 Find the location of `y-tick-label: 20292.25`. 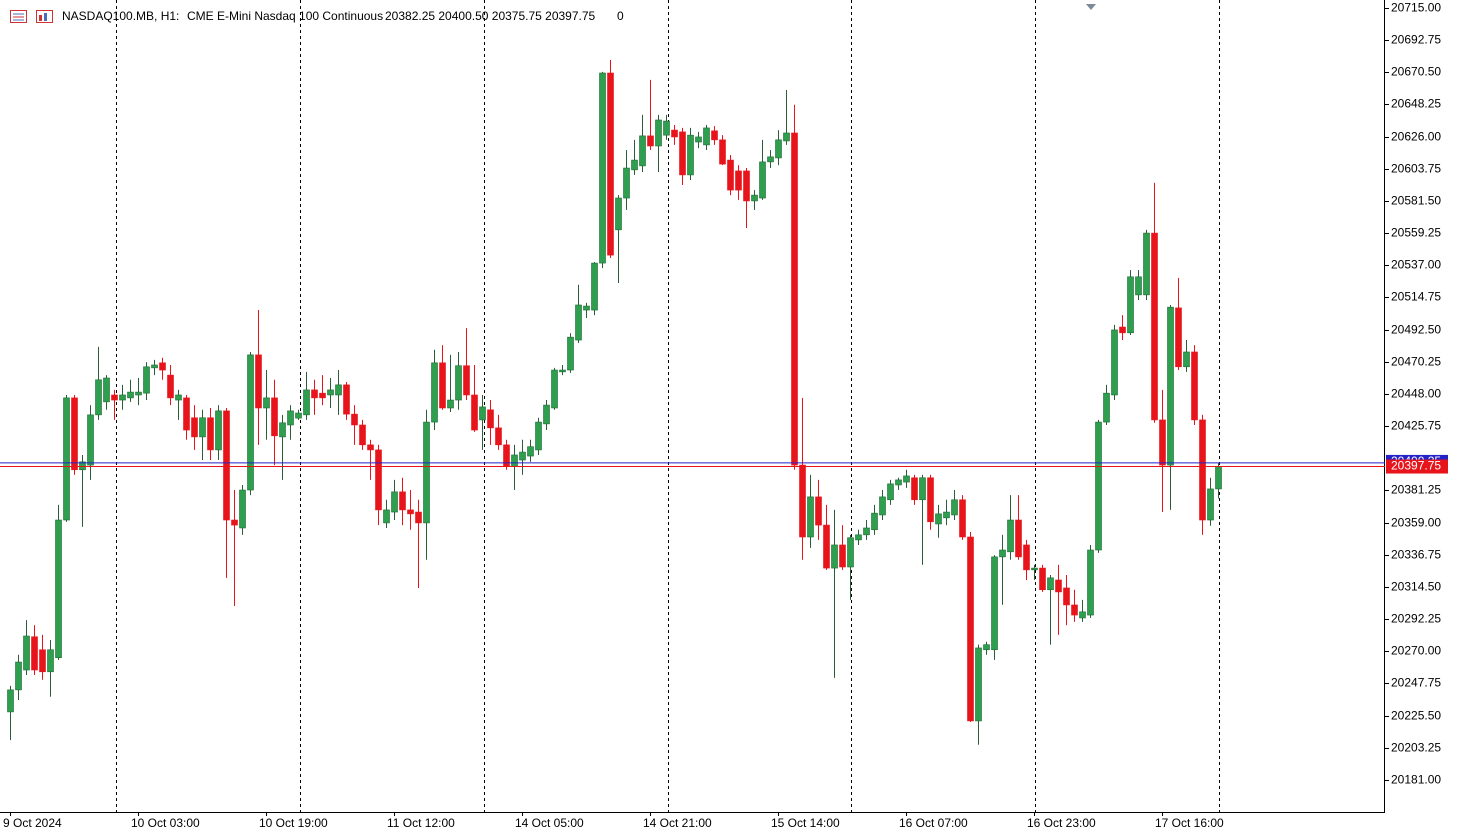

y-tick-label: 20292.25 is located at coordinates (1416, 619).